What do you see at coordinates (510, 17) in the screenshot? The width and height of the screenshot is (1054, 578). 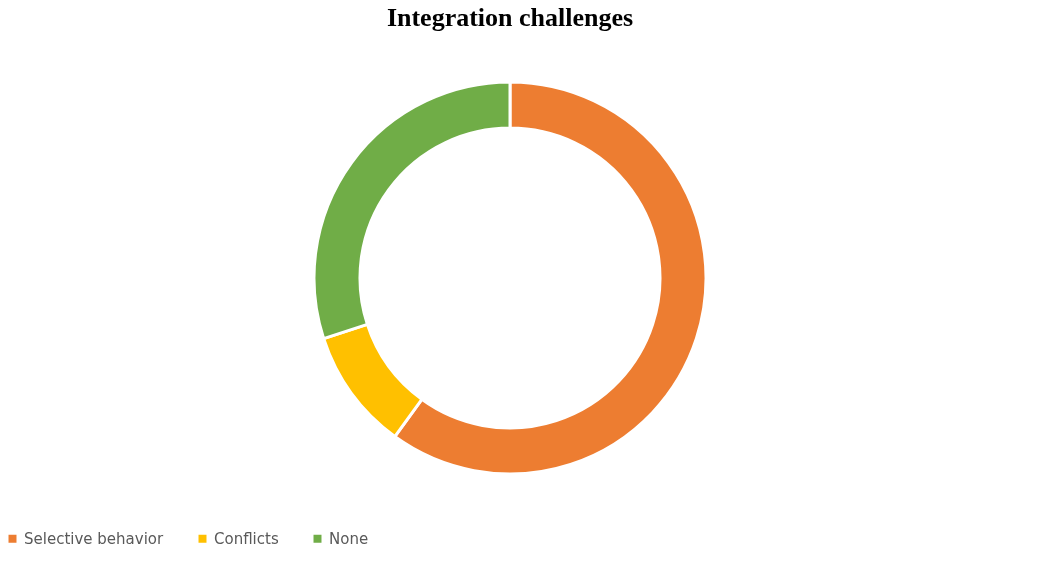 I see `chart-title: Integration challenges` at bounding box center [510, 17].